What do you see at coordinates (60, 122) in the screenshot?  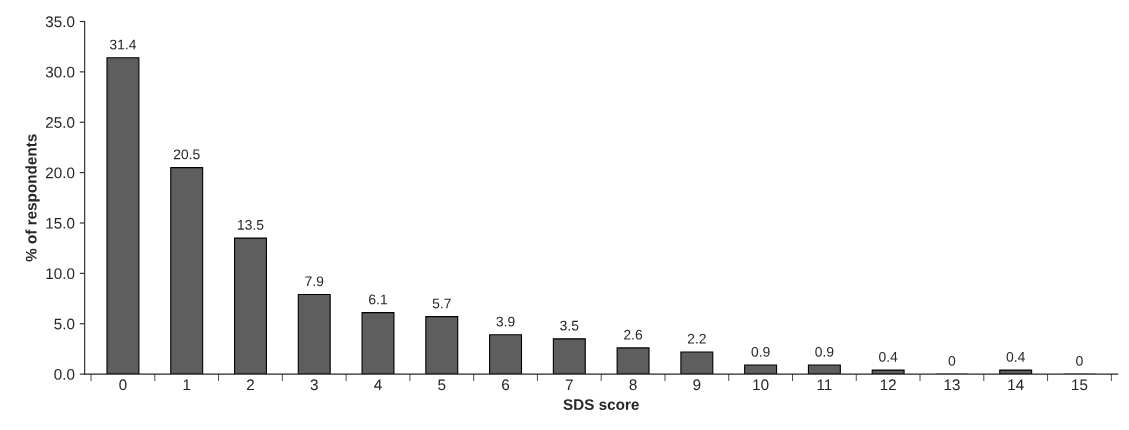 I see `y-tick-label: 25.0` at bounding box center [60, 122].